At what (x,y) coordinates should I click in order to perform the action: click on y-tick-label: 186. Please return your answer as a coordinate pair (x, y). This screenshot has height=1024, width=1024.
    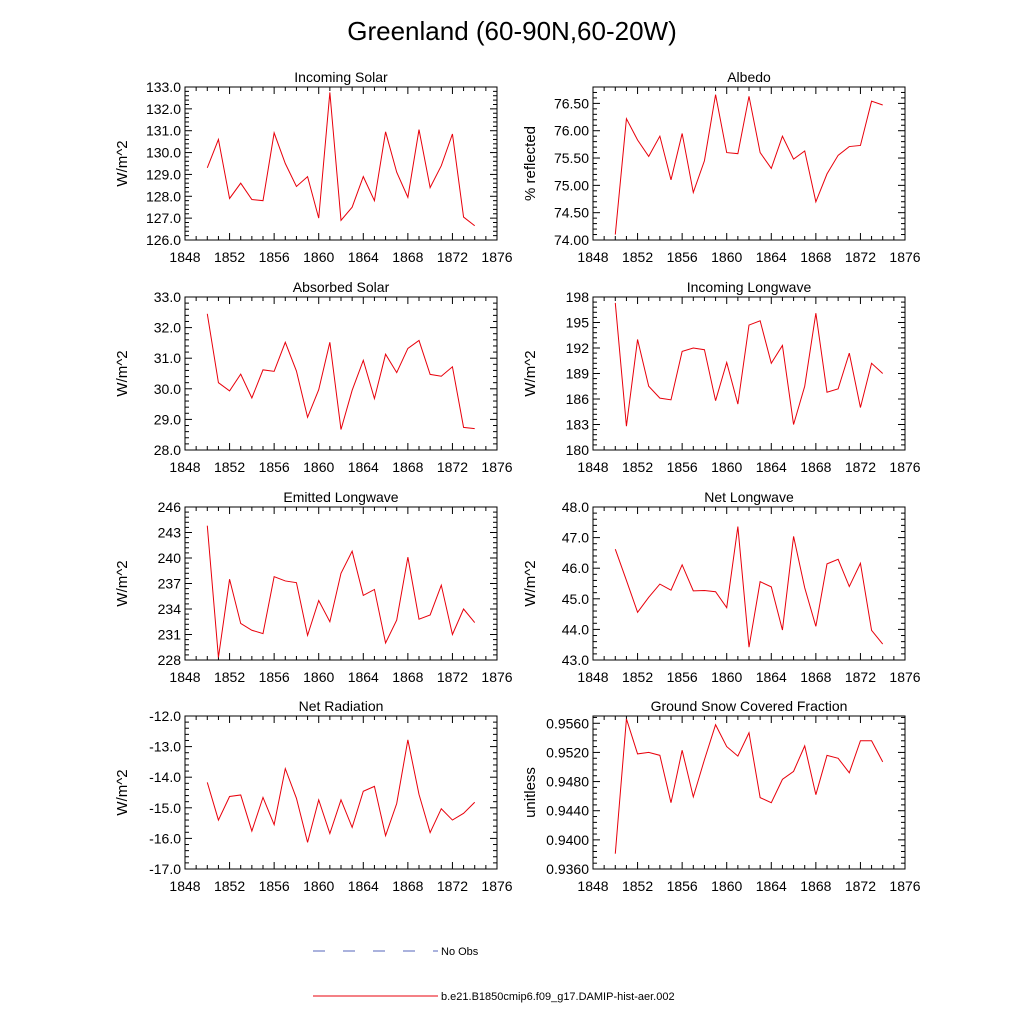
    Looking at the image, I should click on (578, 399).